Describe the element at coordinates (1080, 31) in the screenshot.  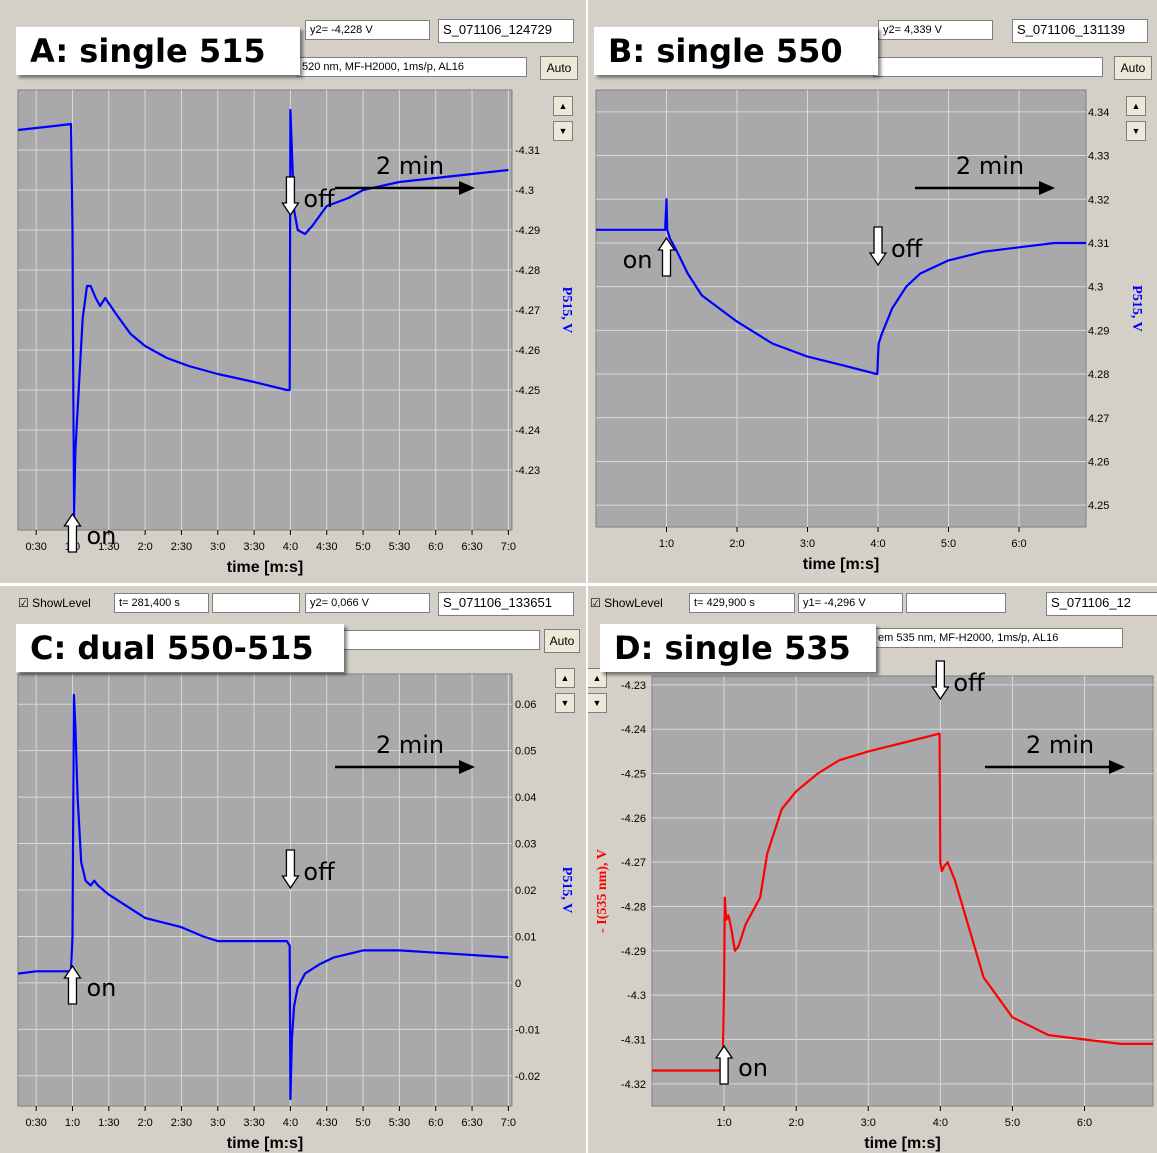
I see `file-id: S_071106_131139` at that location.